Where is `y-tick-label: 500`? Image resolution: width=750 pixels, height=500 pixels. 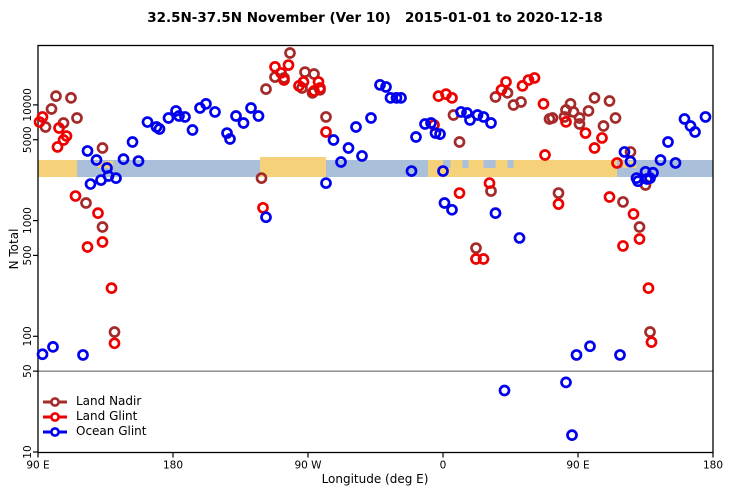 y-tick-label: 500 is located at coordinates (28, 255).